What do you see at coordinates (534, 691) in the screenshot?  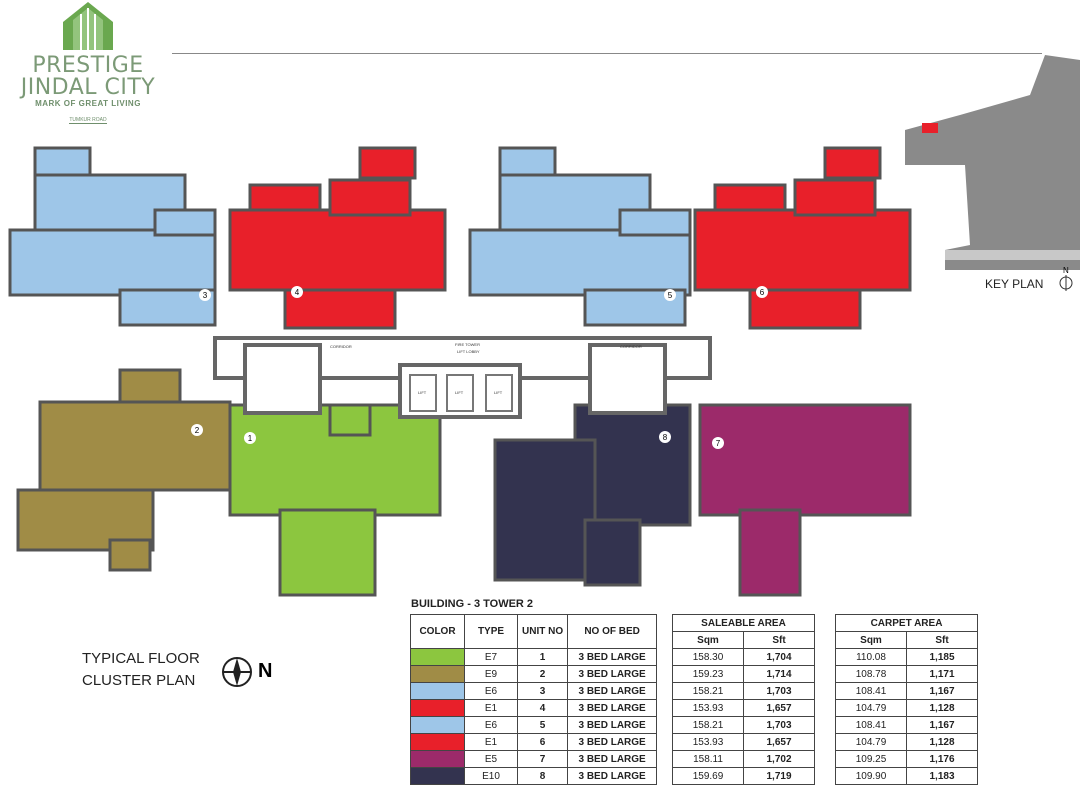 I see `table-row: E6 3 3 BED LARGE` at bounding box center [534, 691].